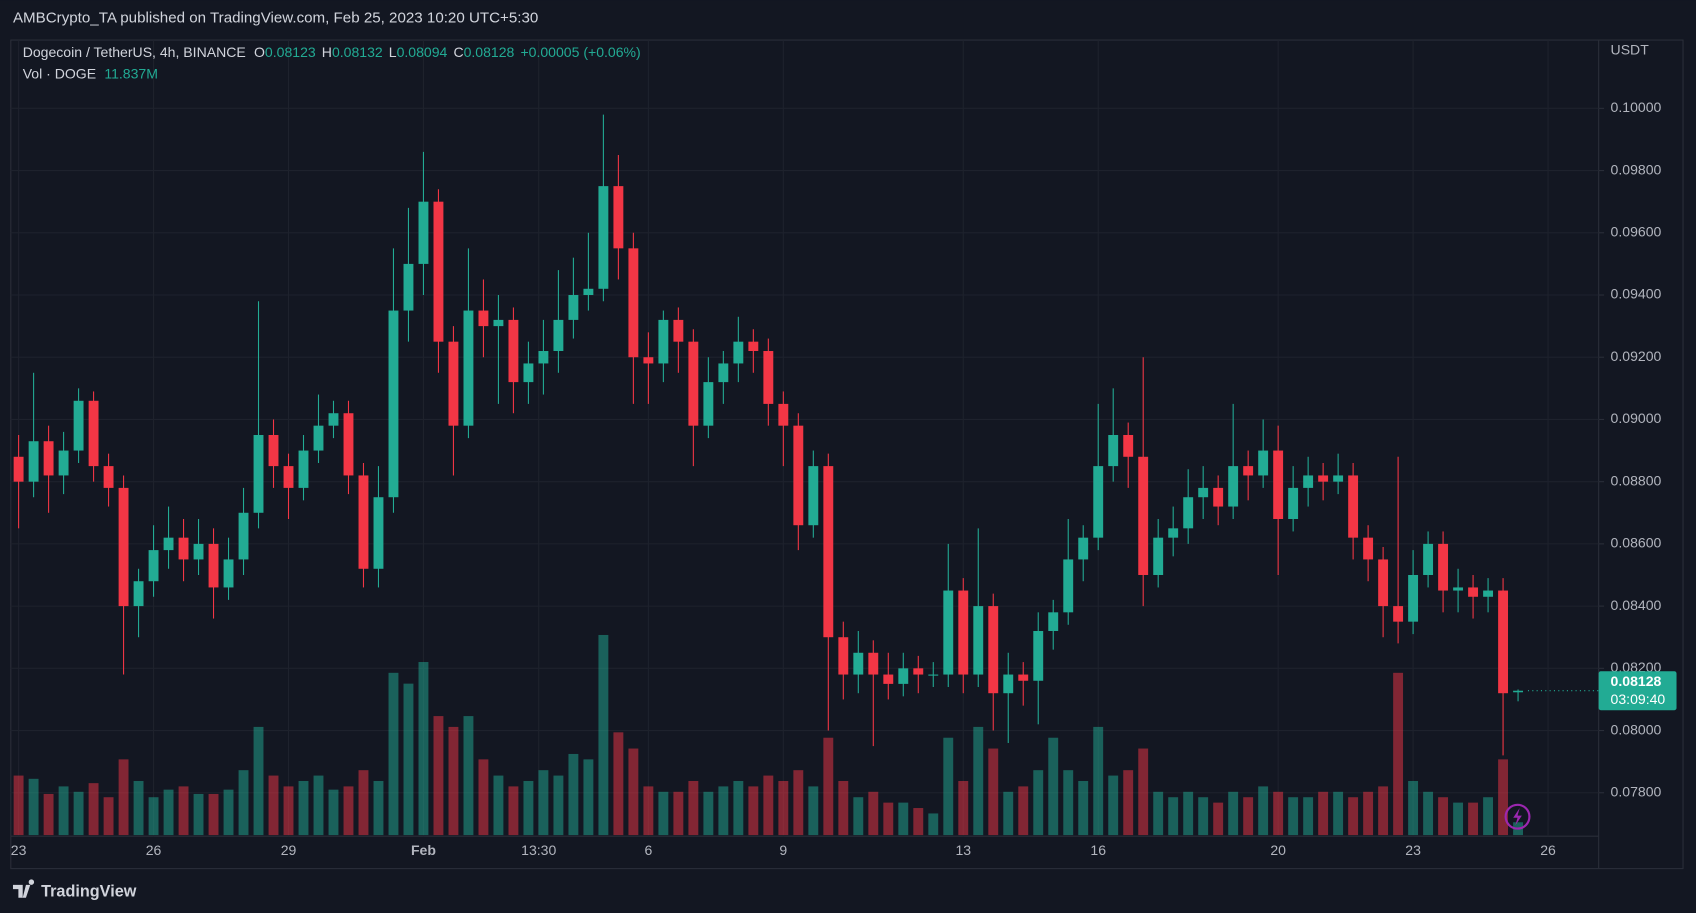  What do you see at coordinates (90, 73) in the screenshot?
I see `volume-legend: Vol · DOGE 11.837M` at bounding box center [90, 73].